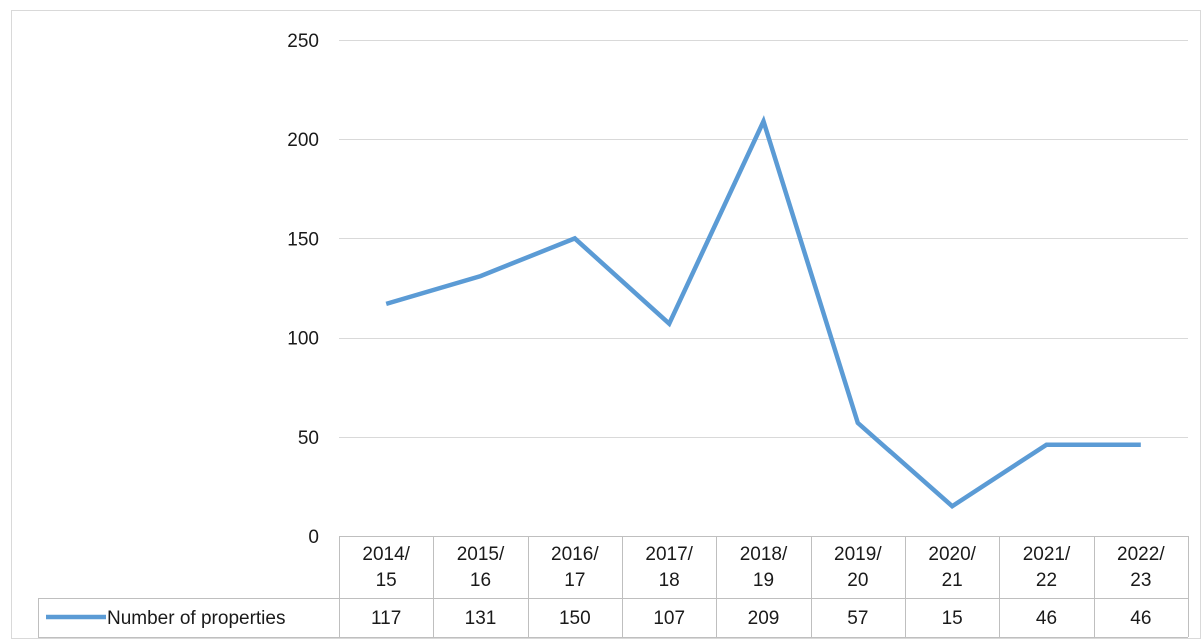 Image resolution: width=1201 pixels, height=644 pixels. Describe the element at coordinates (858, 554) in the screenshot. I see `x-tick-label: 2019/` at that location.